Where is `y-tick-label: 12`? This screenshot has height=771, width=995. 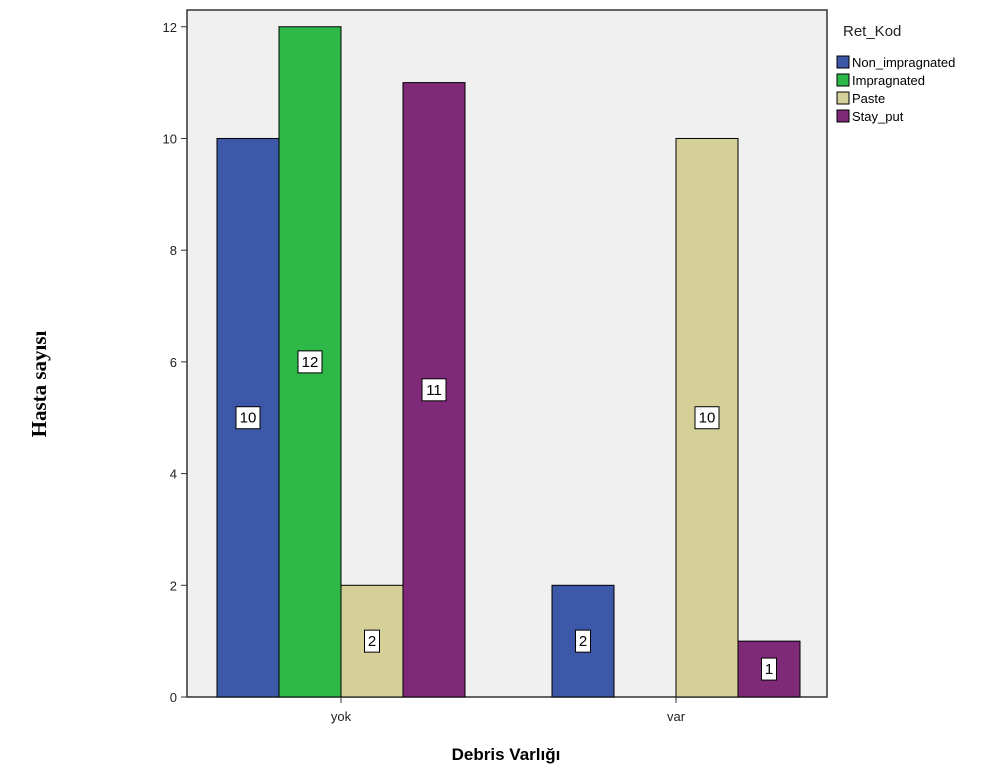 y-tick-label: 12 is located at coordinates (170, 27).